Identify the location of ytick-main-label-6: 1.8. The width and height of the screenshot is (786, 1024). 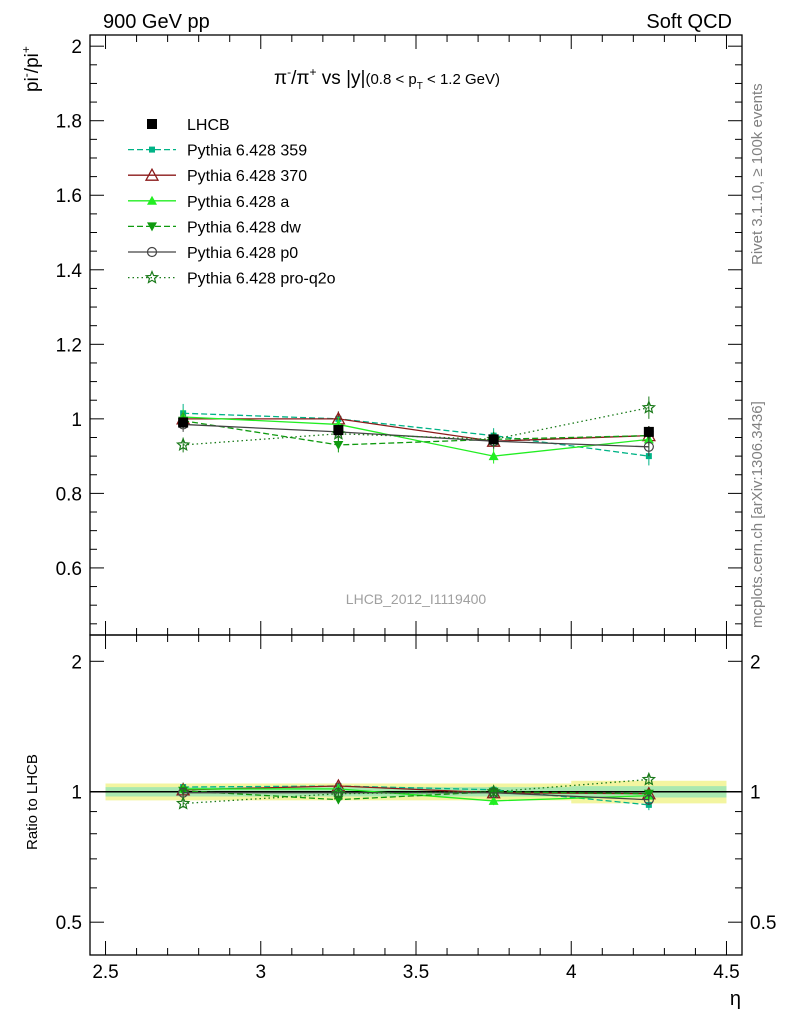
(69, 122).